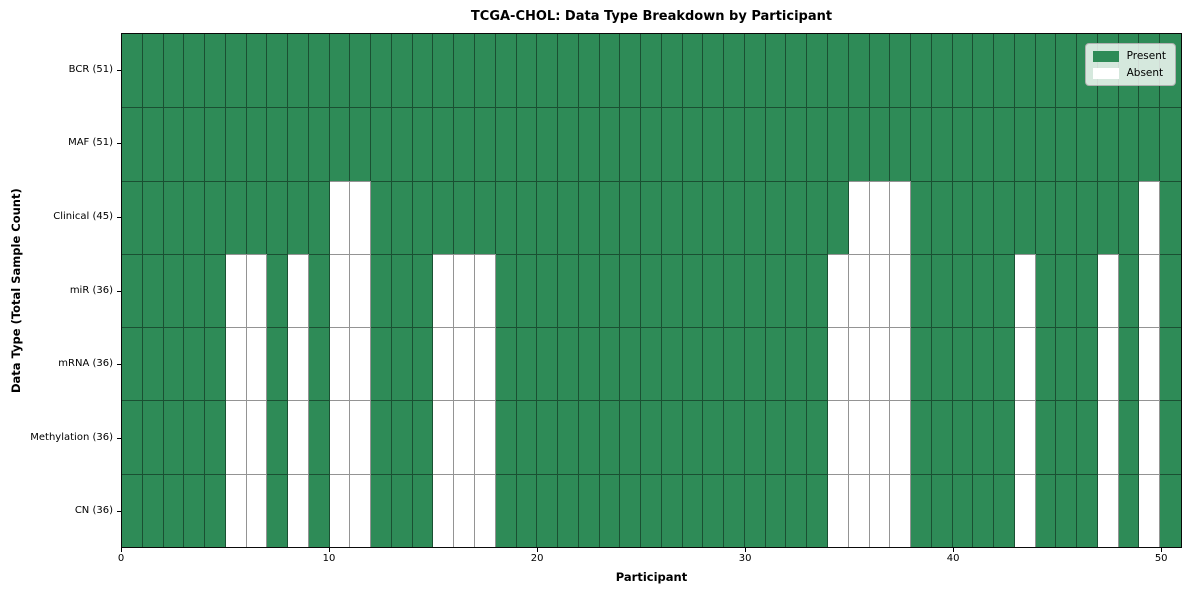 The width and height of the screenshot is (1200, 600). Describe the element at coordinates (1145, 73) in the screenshot. I see `legend-label: Absent` at that location.